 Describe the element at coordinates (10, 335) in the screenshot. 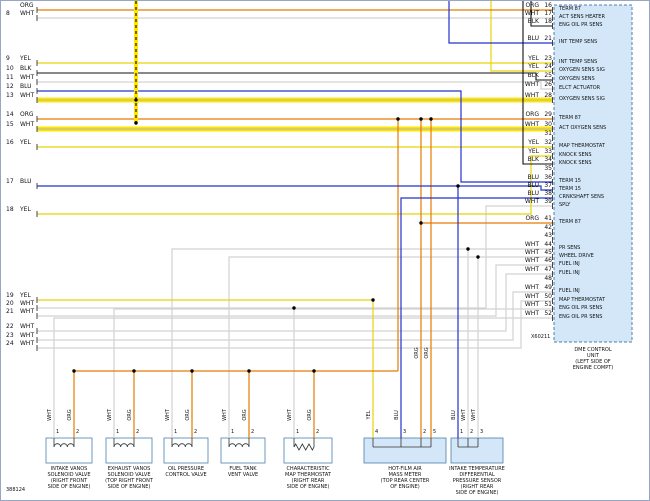

I see `left-pin-number: 23` at that location.